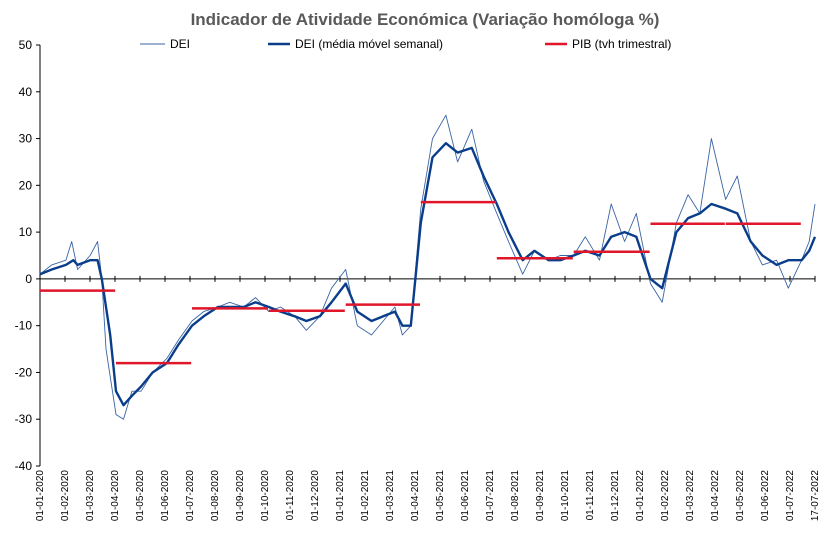  Describe the element at coordinates (180, 44) in the screenshot. I see `legend-label: DEI` at that location.